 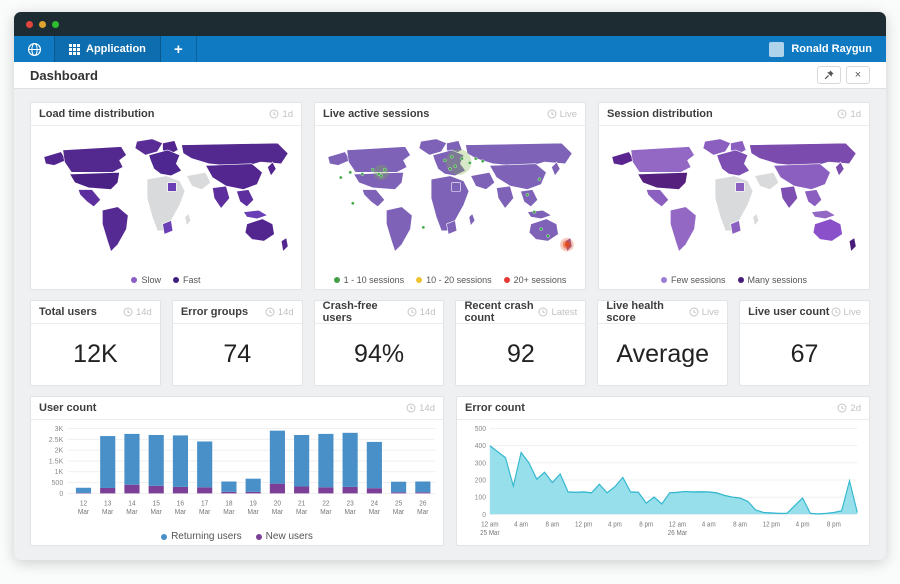 I want to click on map-region-japan, so click(x=839, y=169).